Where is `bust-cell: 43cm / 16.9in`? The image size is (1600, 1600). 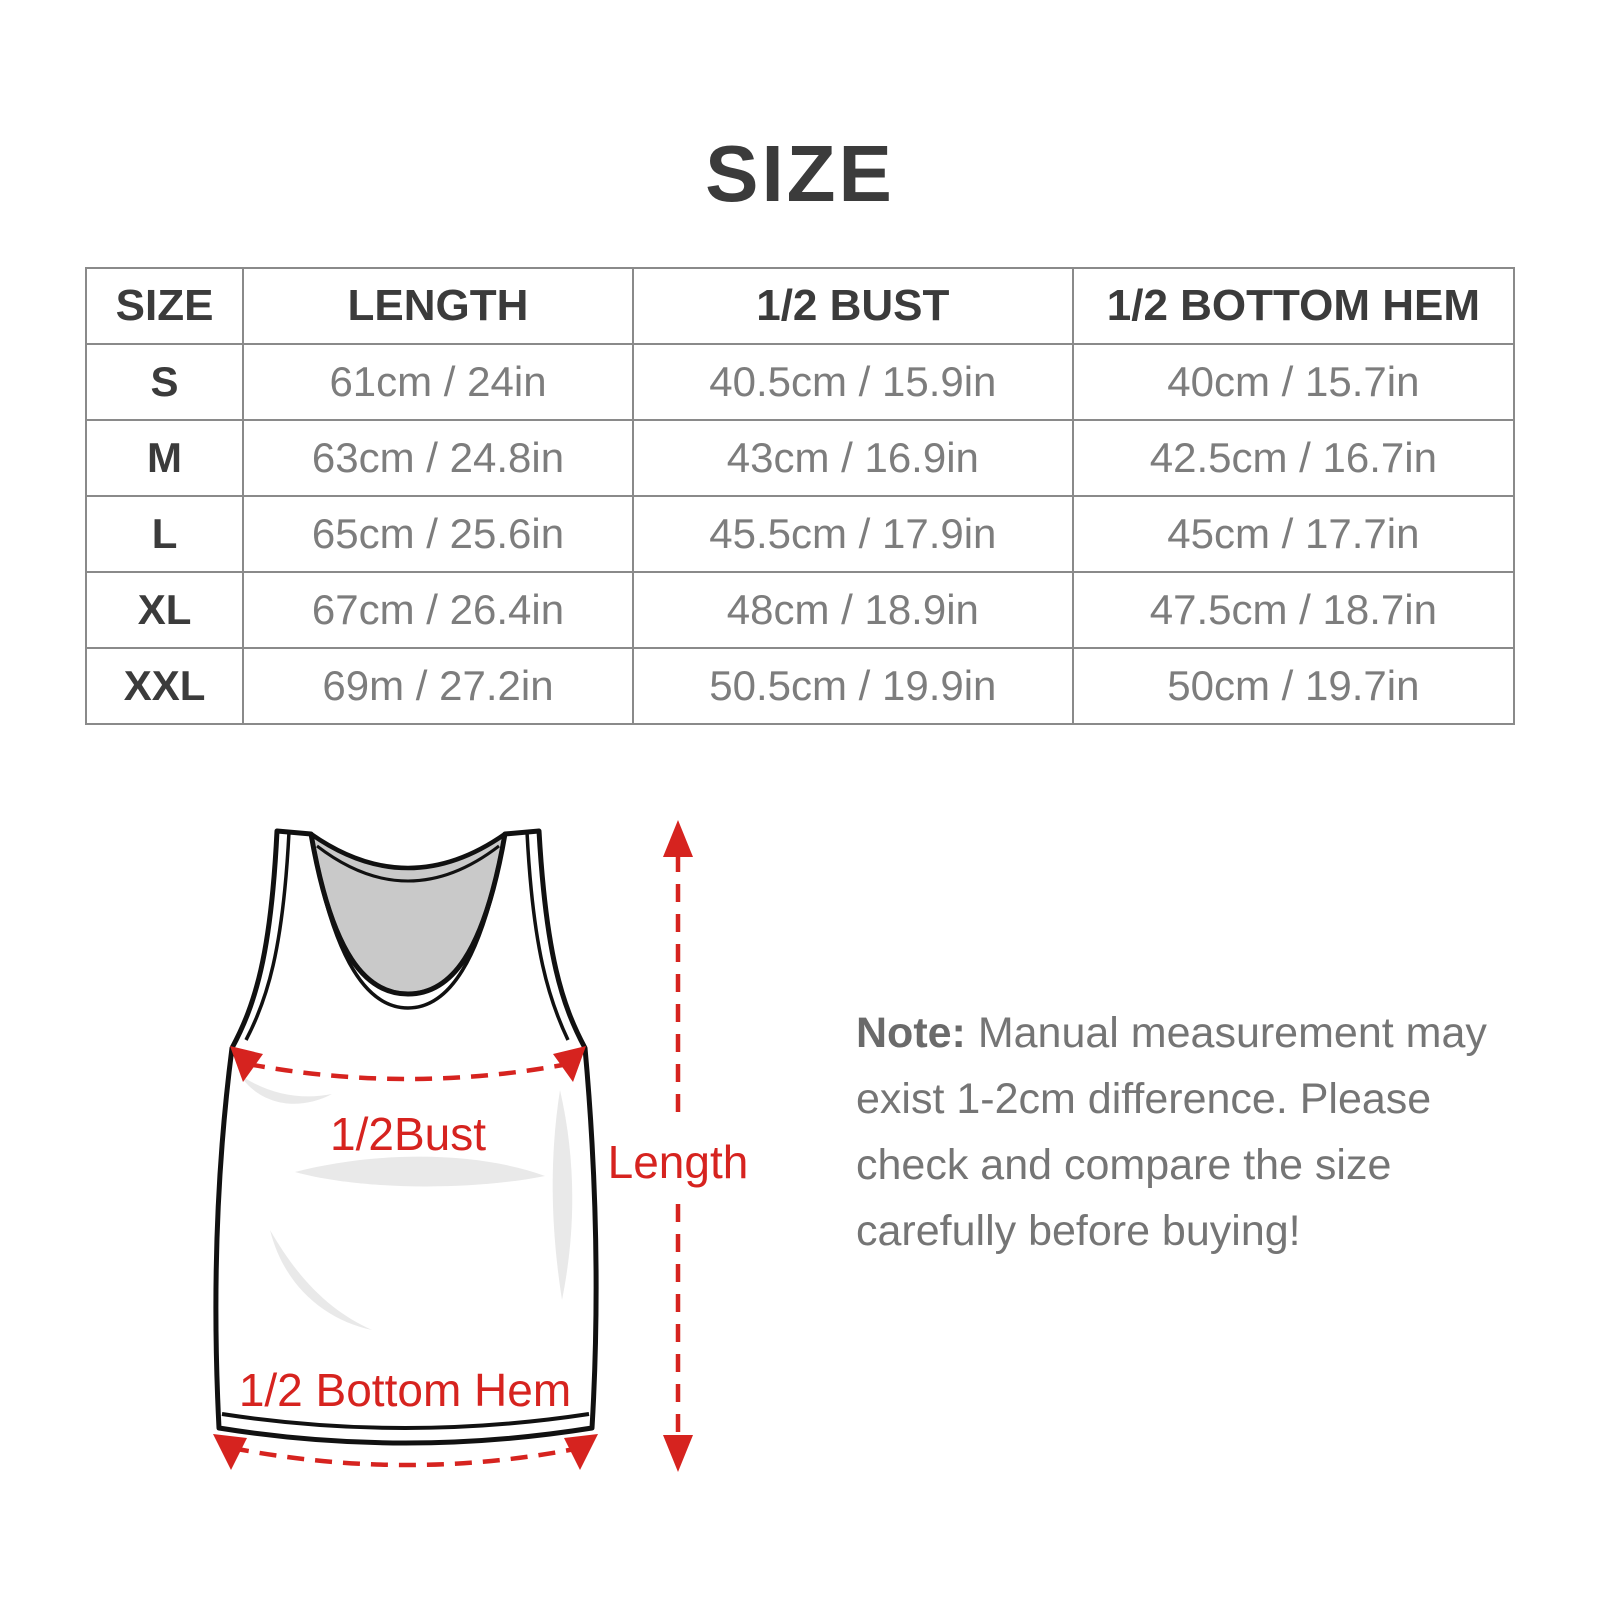 bust-cell: 43cm / 16.9in is located at coordinates (852, 458).